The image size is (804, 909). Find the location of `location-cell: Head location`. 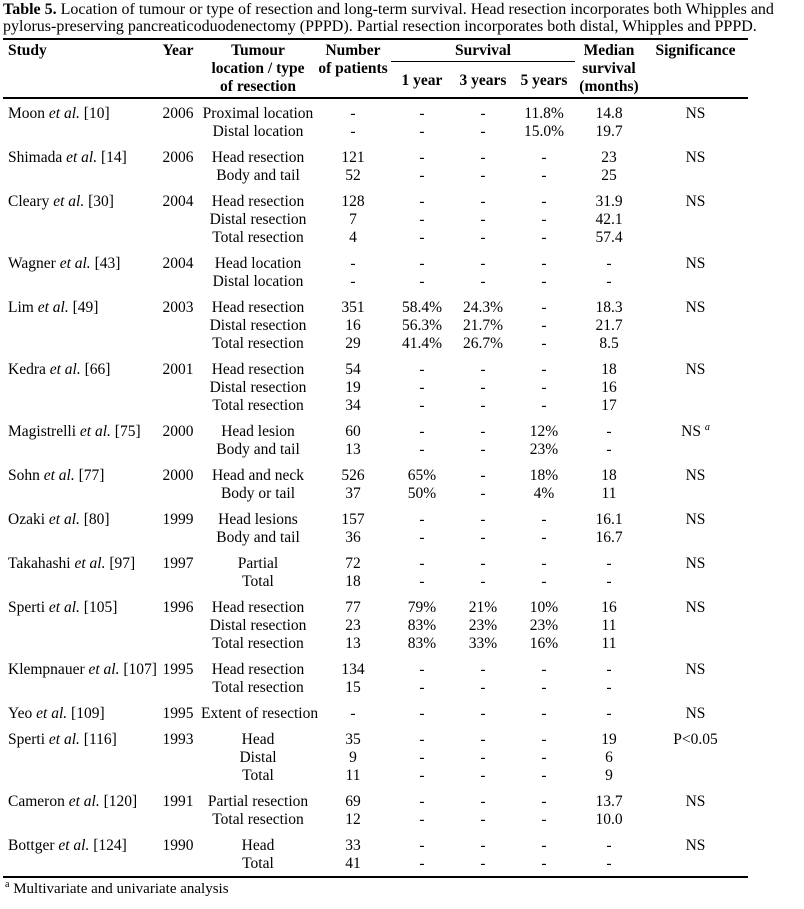

location-cell: Head location is located at coordinates (258, 263).